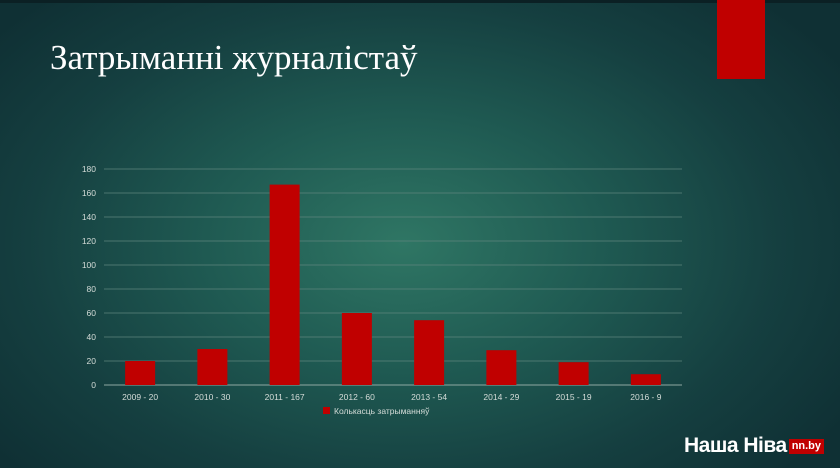  What do you see at coordinates (140, 397) in the screenshot?
I see `x-tick-label: 2009 - 20` at bounding box center [140, 397].